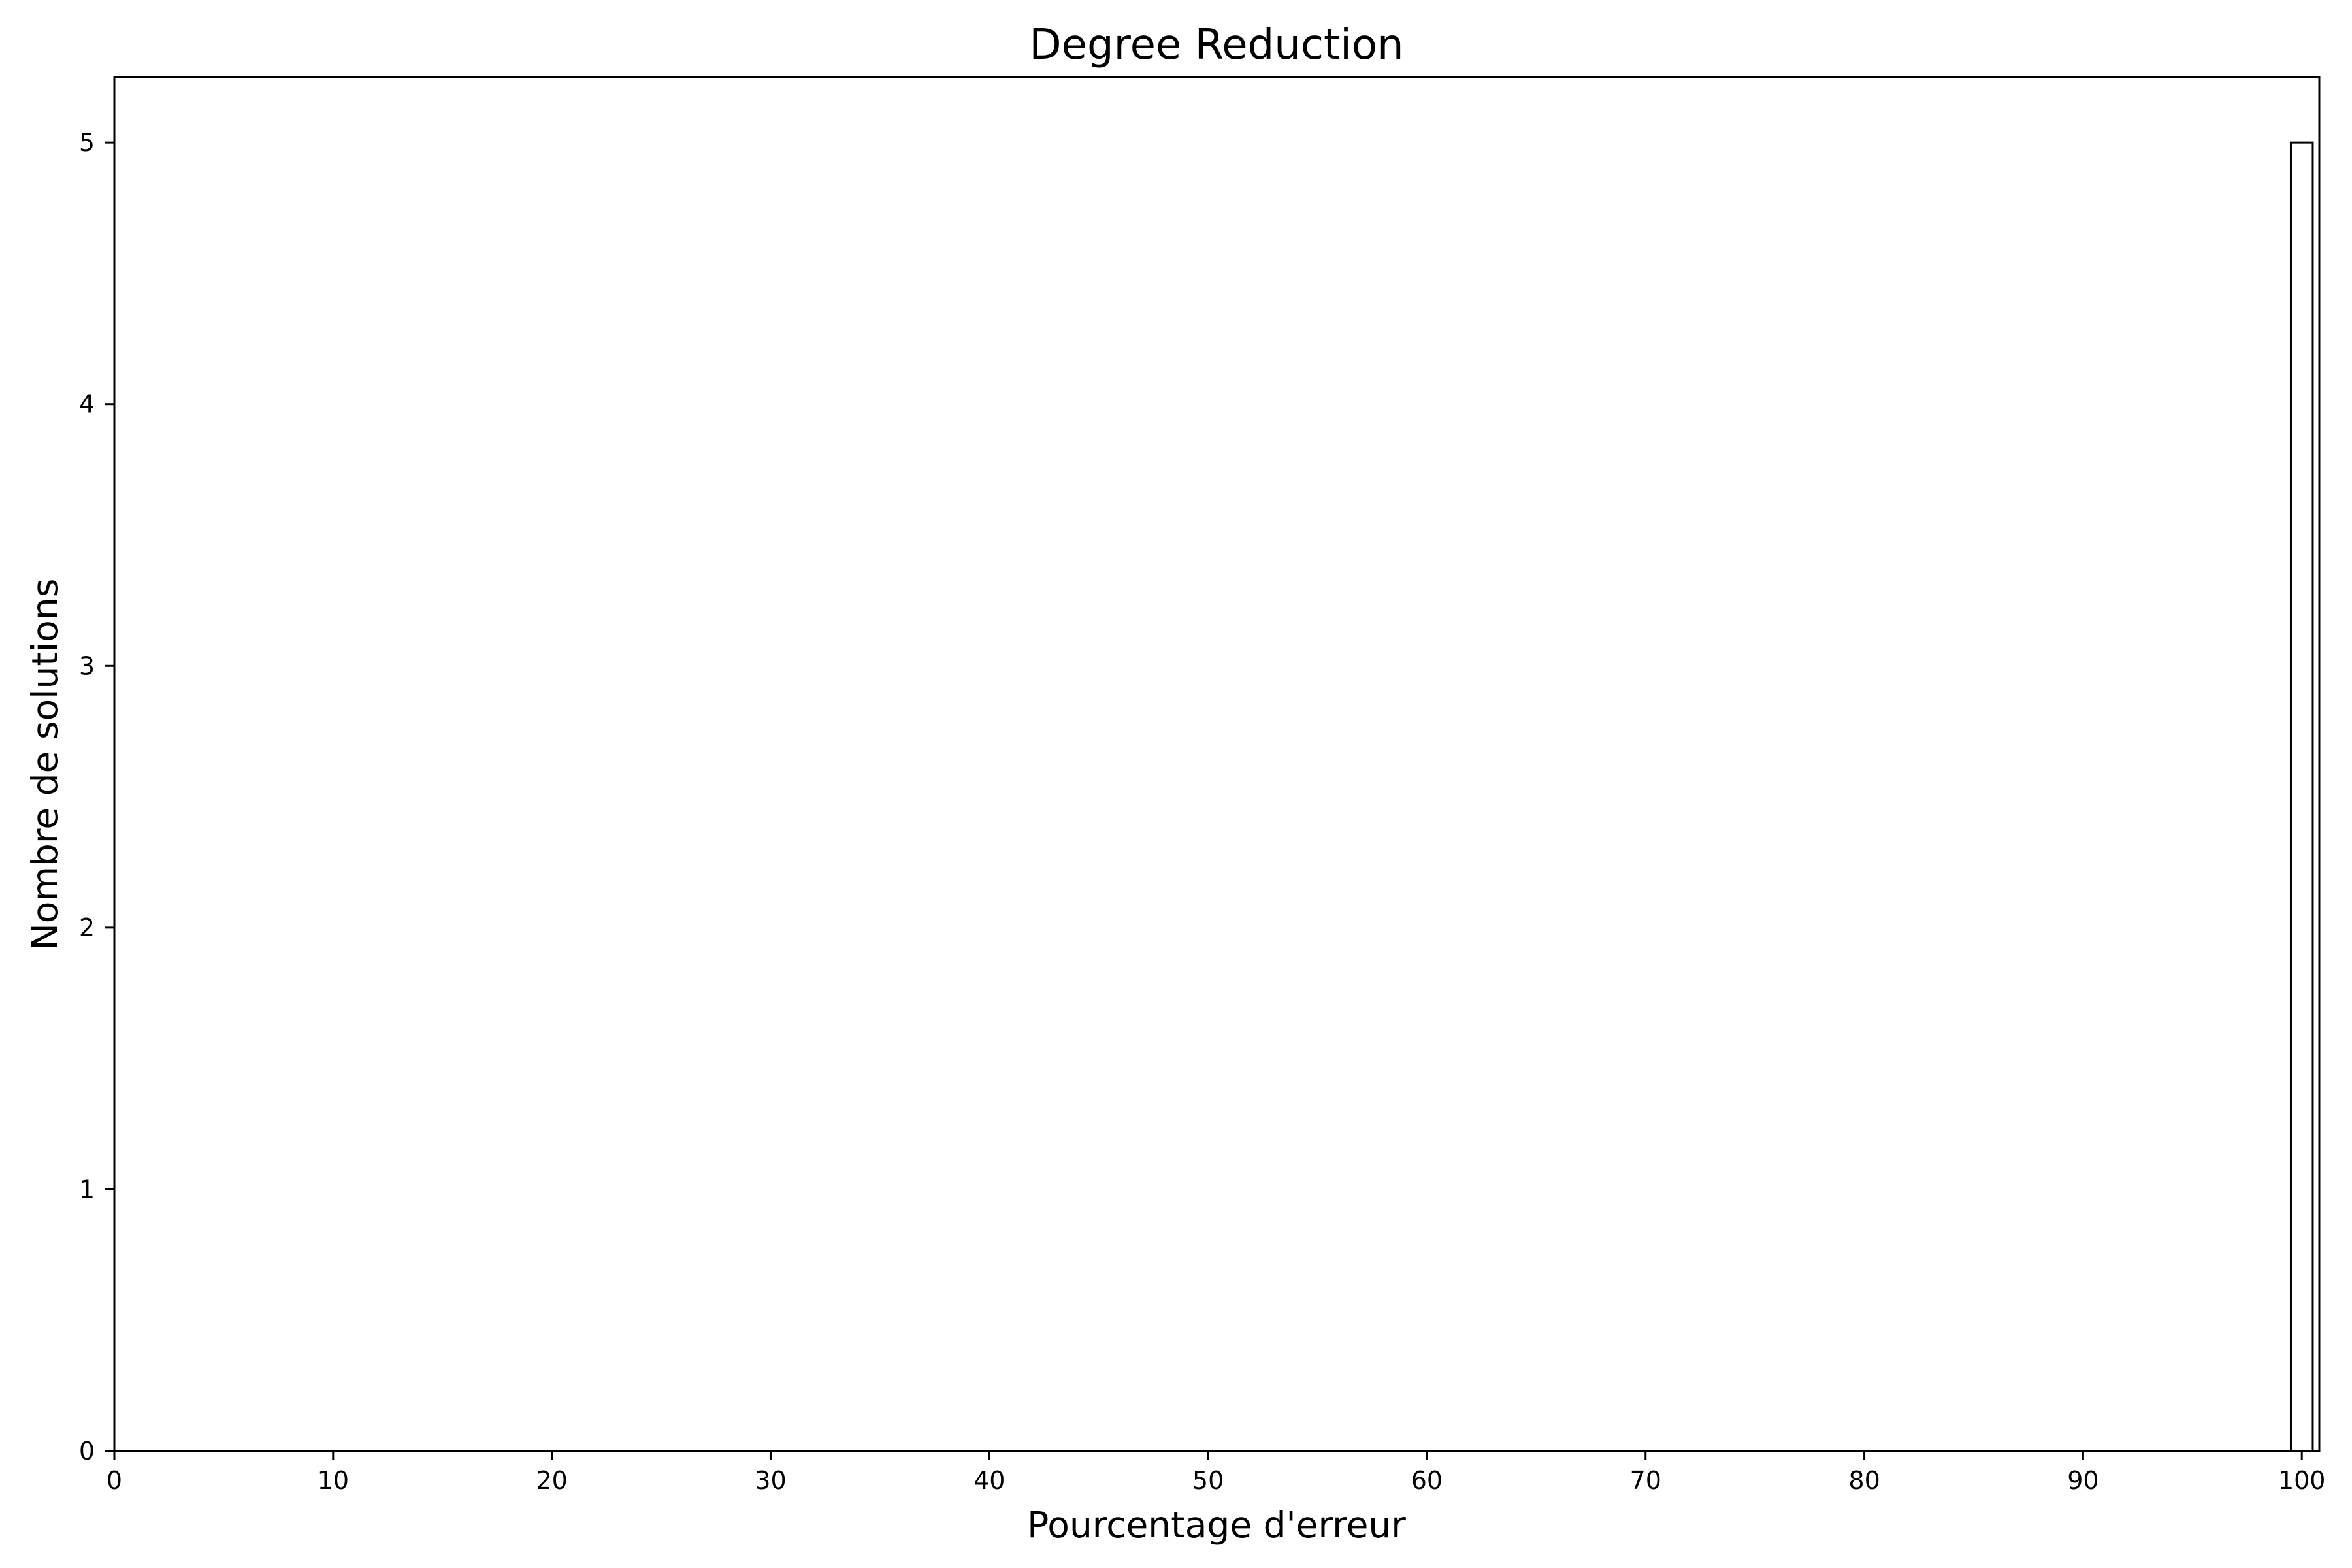 The width and height of the screenshot is (2352, 1568). Describe the element at coordinates (2302, 1480) in the screenshot. I see `x-tick-label: 100` at that location.